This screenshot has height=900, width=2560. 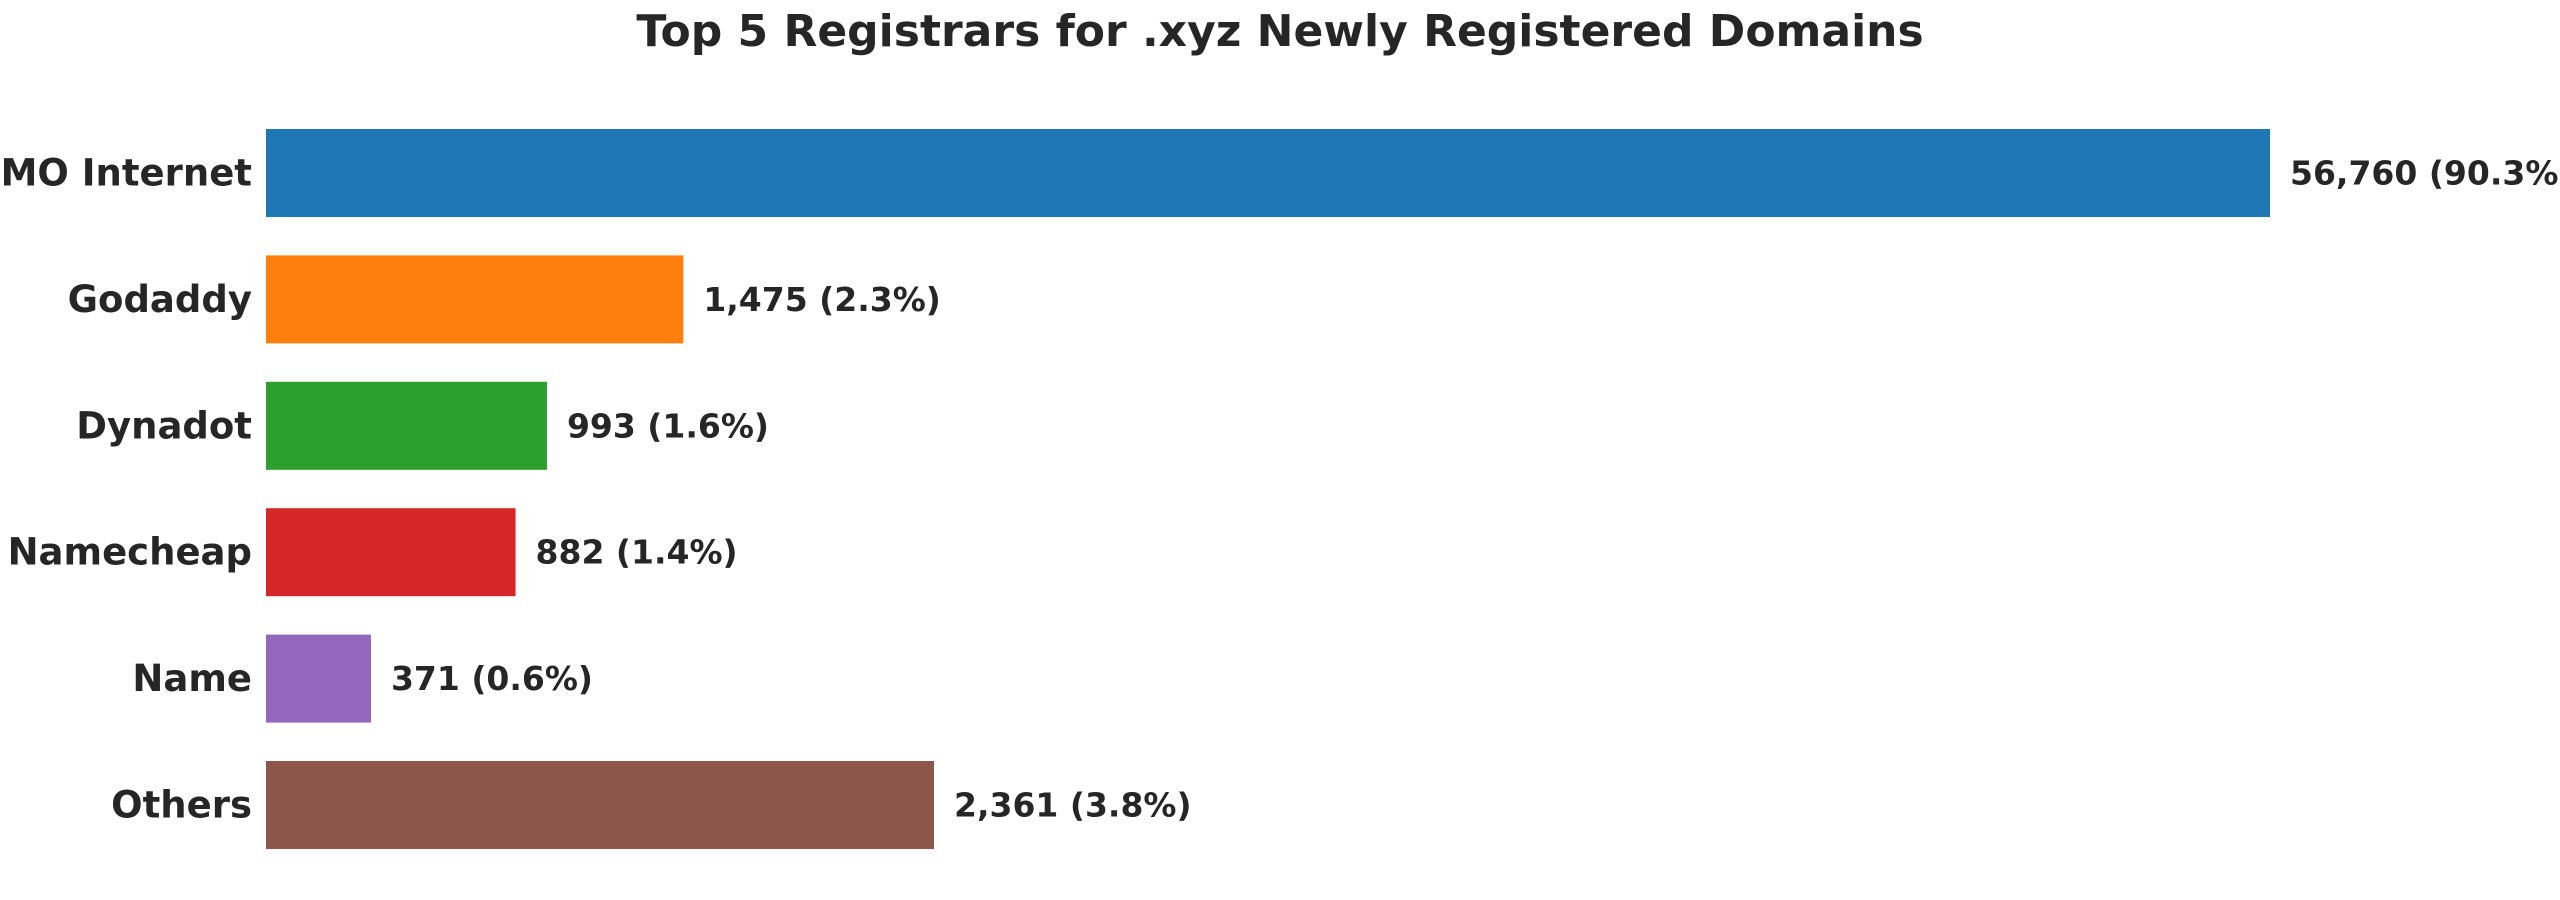 What do you see at coordinates (391, 552) in the screenshot?
I see `bar-namecheap` at bounding box center [391, 552].